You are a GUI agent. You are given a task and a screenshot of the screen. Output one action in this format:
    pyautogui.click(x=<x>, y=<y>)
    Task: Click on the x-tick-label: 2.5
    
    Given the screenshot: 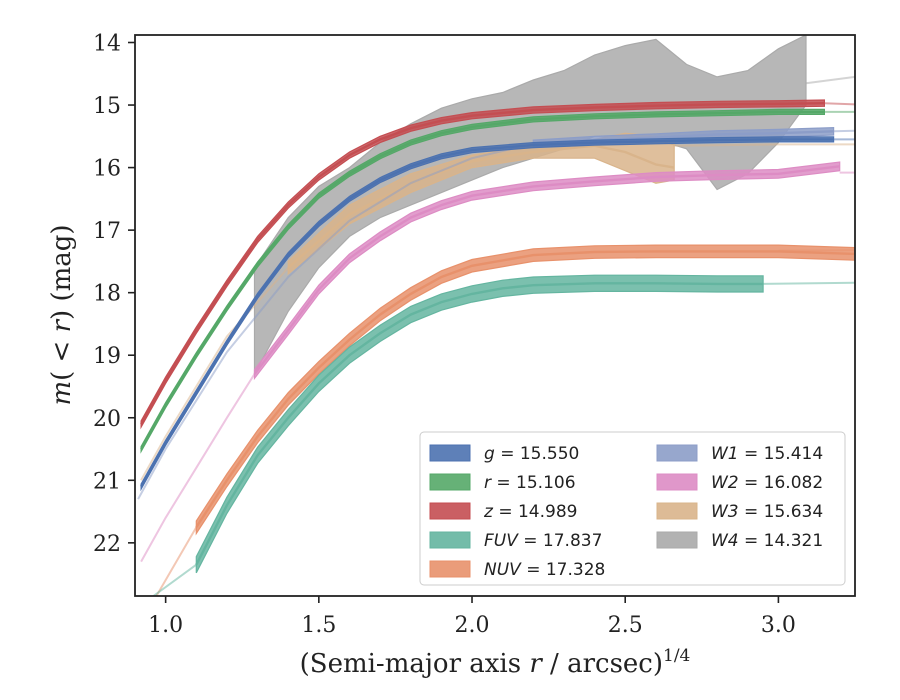 What is the action you would take?
    pyautogui.click(x=625, y=625)
    